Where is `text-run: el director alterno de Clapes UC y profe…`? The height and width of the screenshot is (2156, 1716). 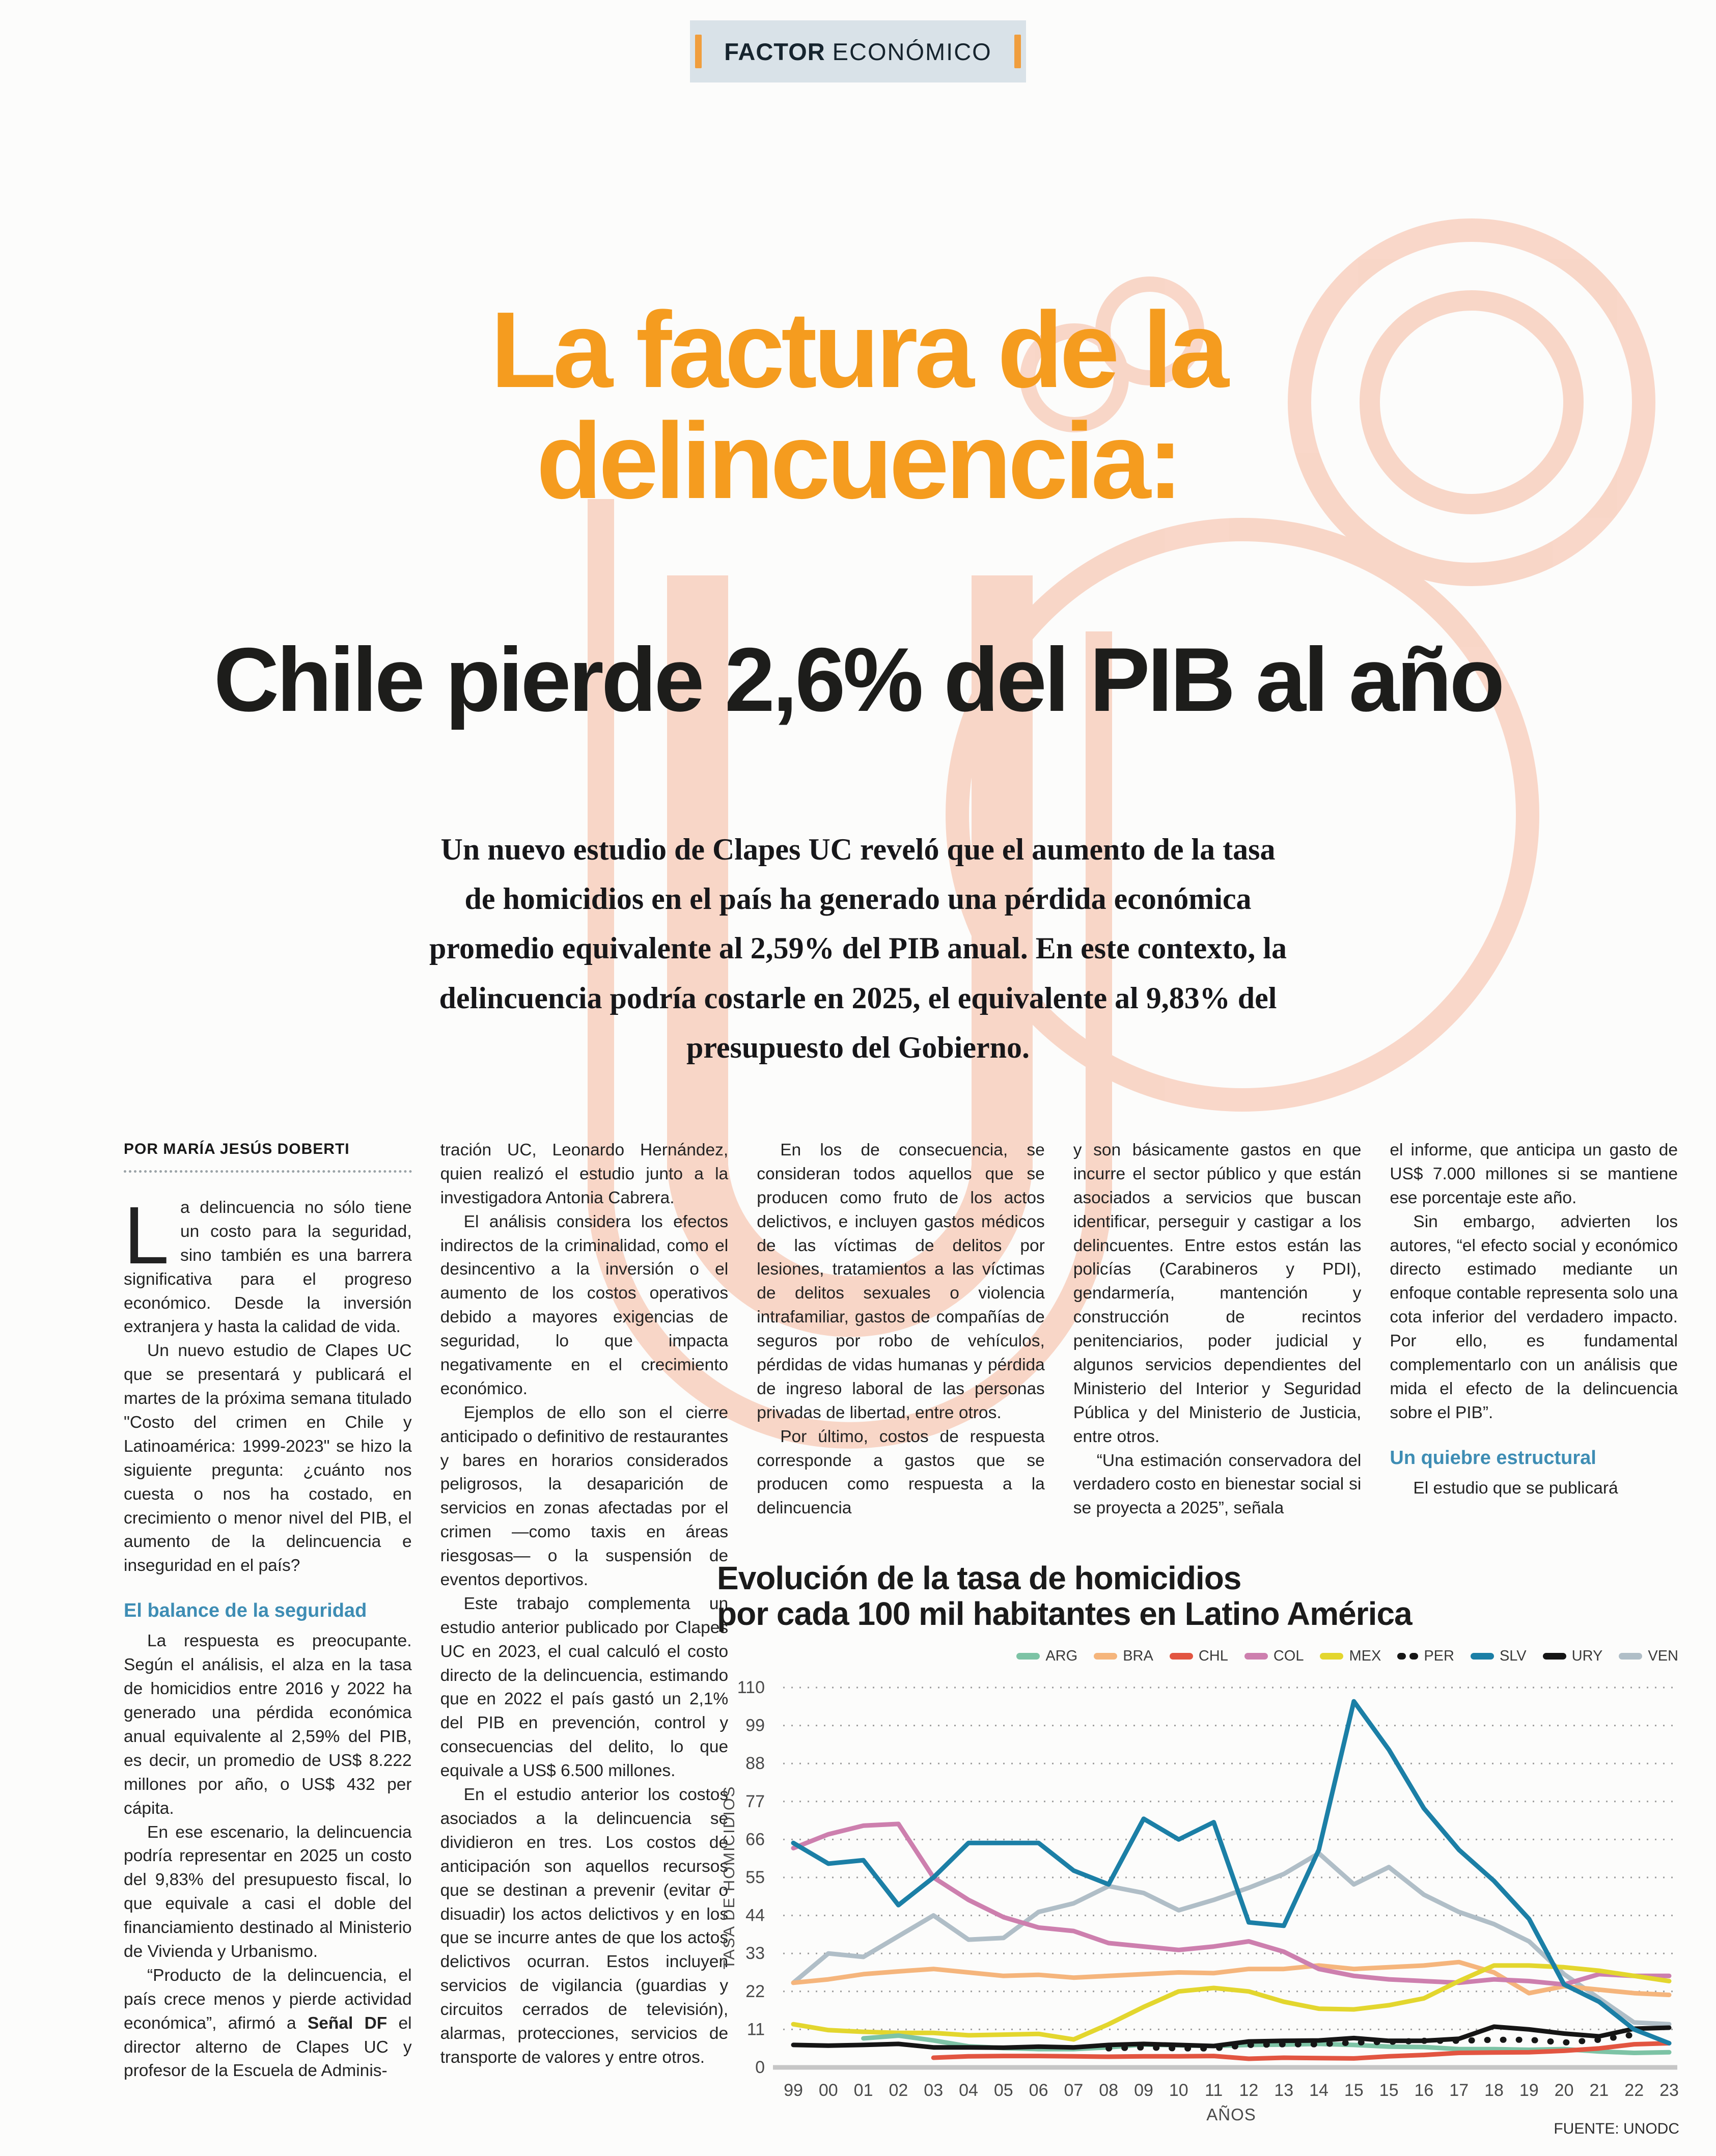 text-run: el director alterno de Clapes UC y profe… is located at coordinates (268, 2047).